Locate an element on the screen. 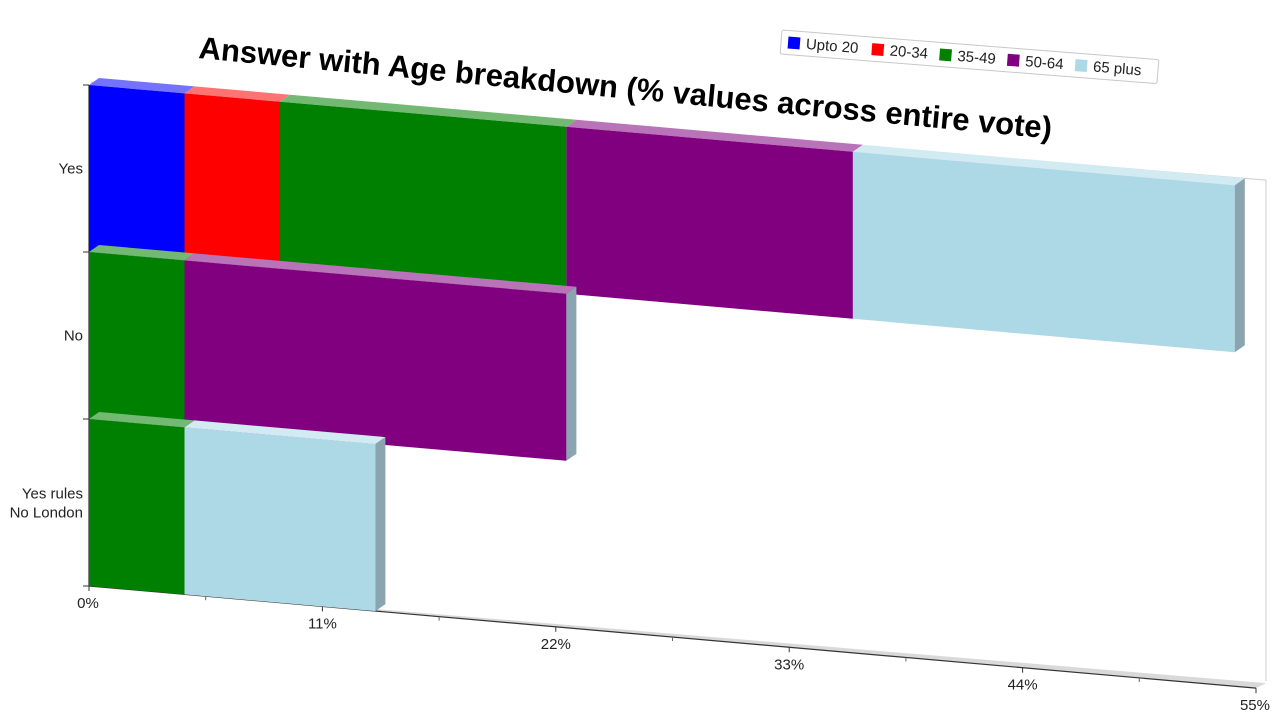 The height and width of the screenshot is (720, 1280). x-tick-label-55: 55% is located at coordinates (1255, 705).